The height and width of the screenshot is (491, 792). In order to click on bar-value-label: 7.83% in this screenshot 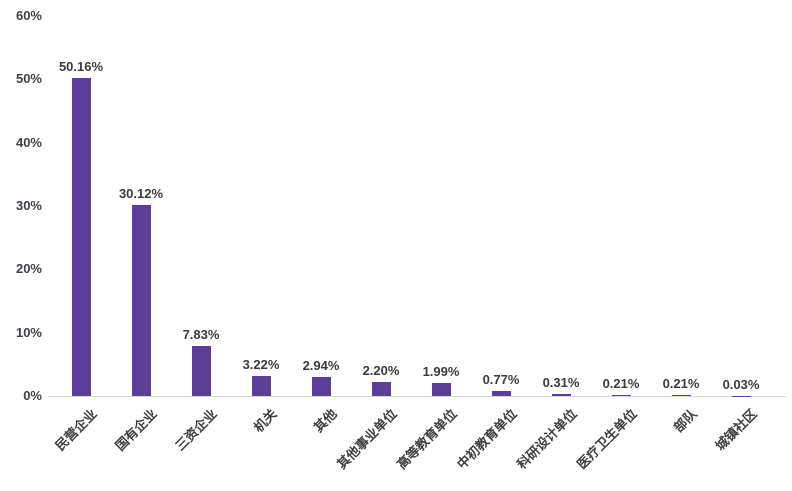, I will do `click(201, 335)`.